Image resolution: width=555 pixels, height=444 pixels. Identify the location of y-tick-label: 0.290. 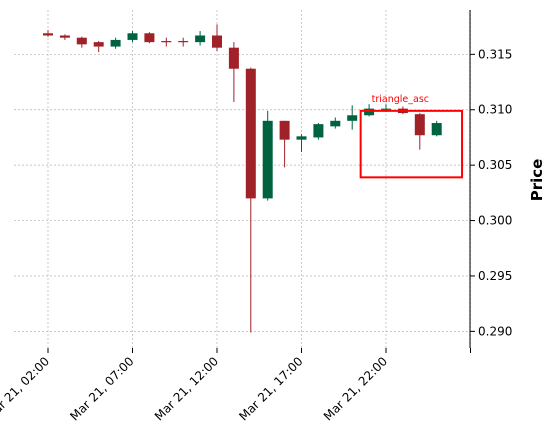
(495, 331).